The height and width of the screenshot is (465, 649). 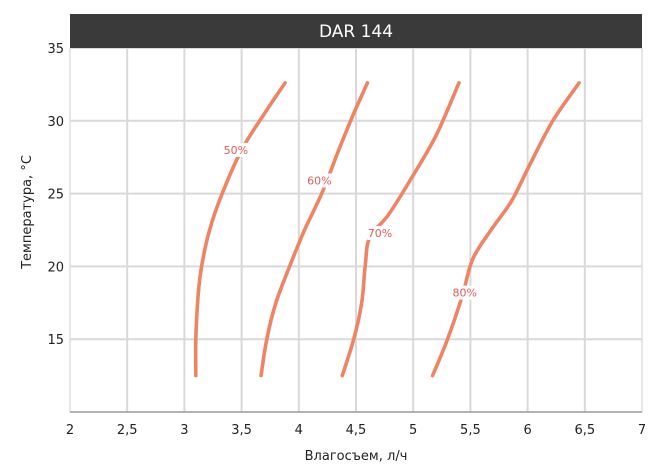 What do you see at coordinates (584, 430) in the screenshot?
I see `x-tick-label: 6,5` at bounding box center [584, 430].